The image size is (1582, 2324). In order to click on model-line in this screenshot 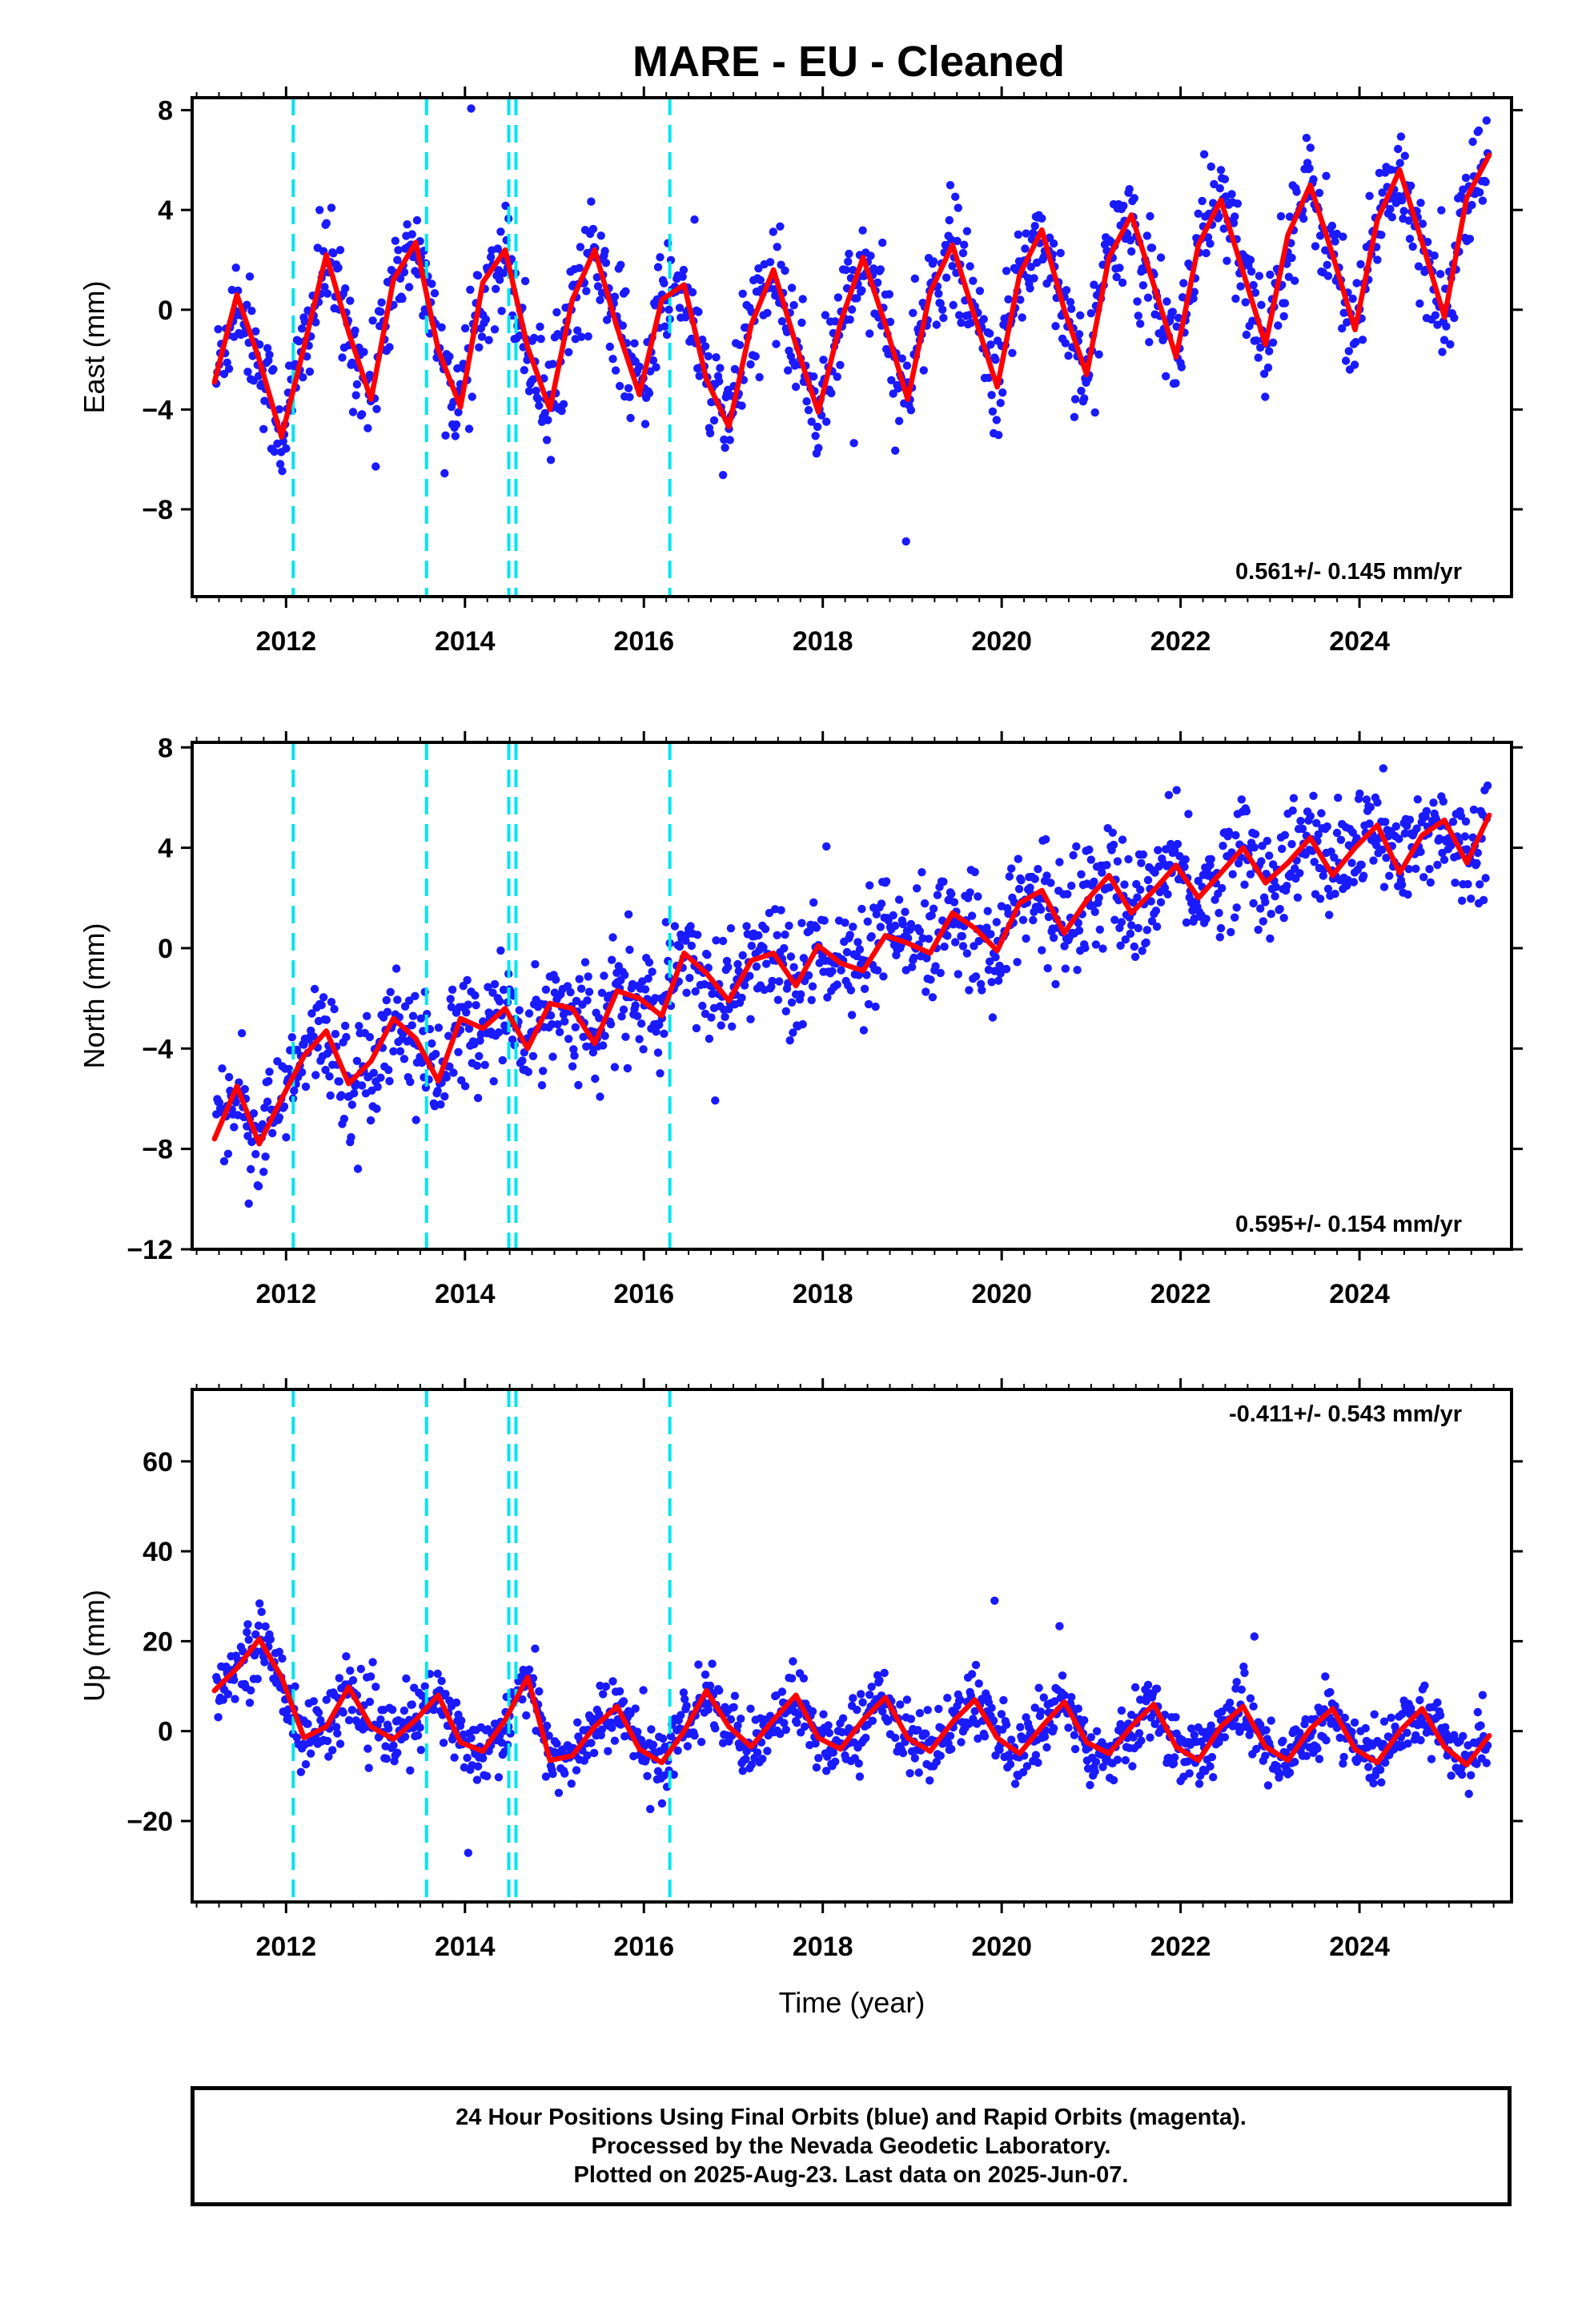, I will do `click(851, 979)`.